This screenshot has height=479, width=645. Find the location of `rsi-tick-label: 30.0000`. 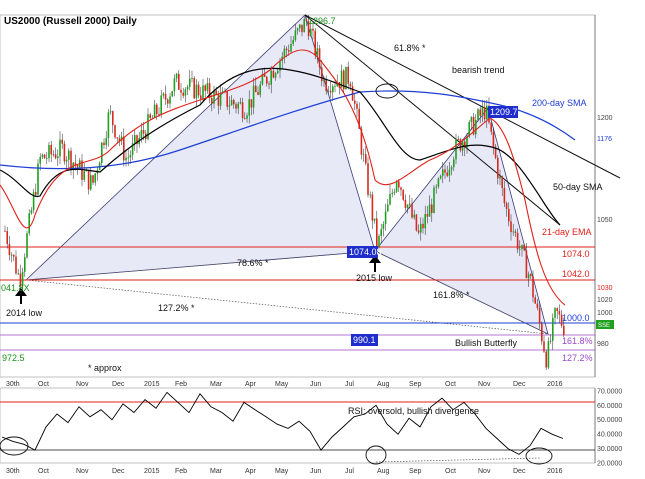

rsi-tick-label: 30.0000 is located at coordinates (609, 449).